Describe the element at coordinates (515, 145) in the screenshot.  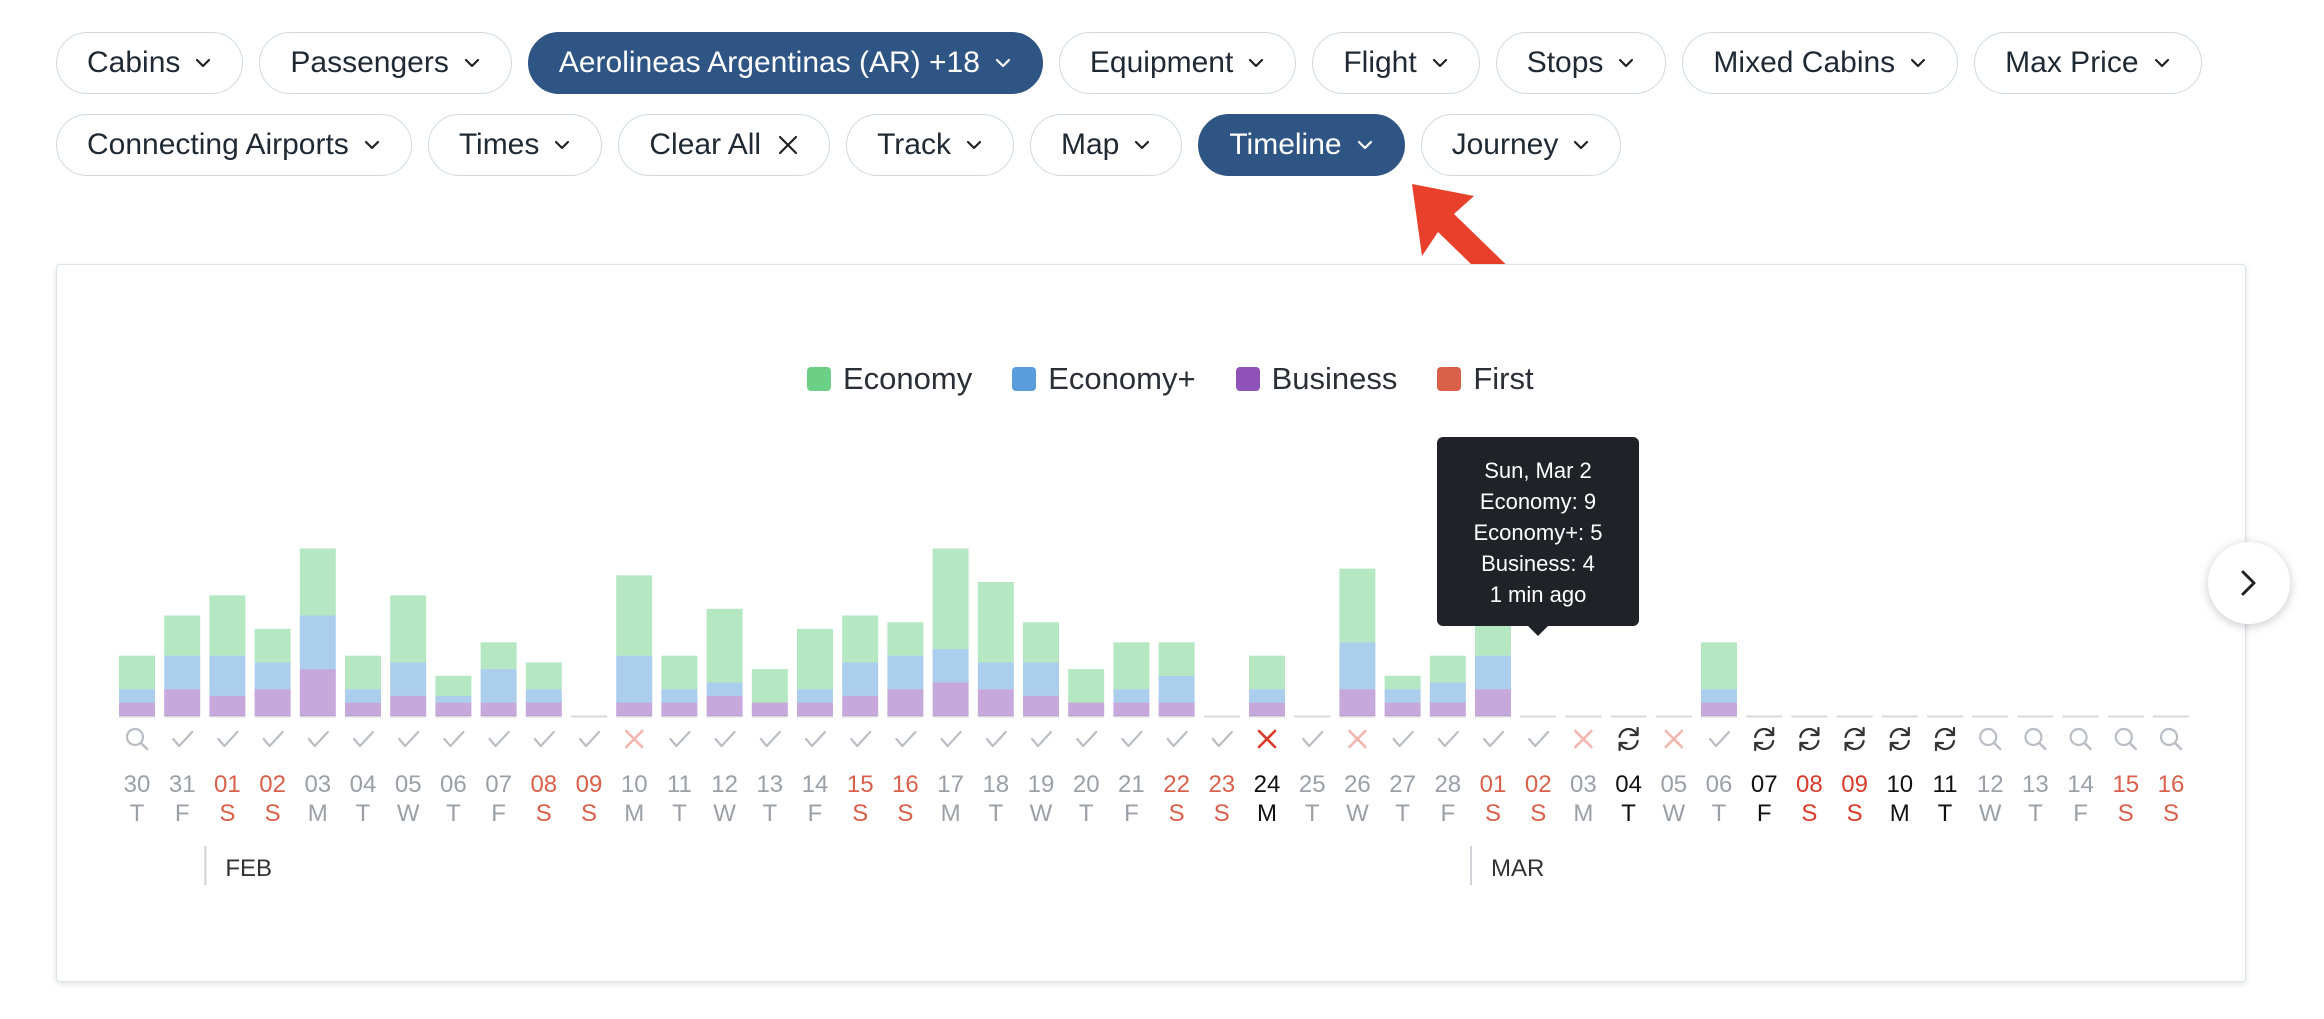
I see `times-filter: Times` at that location.